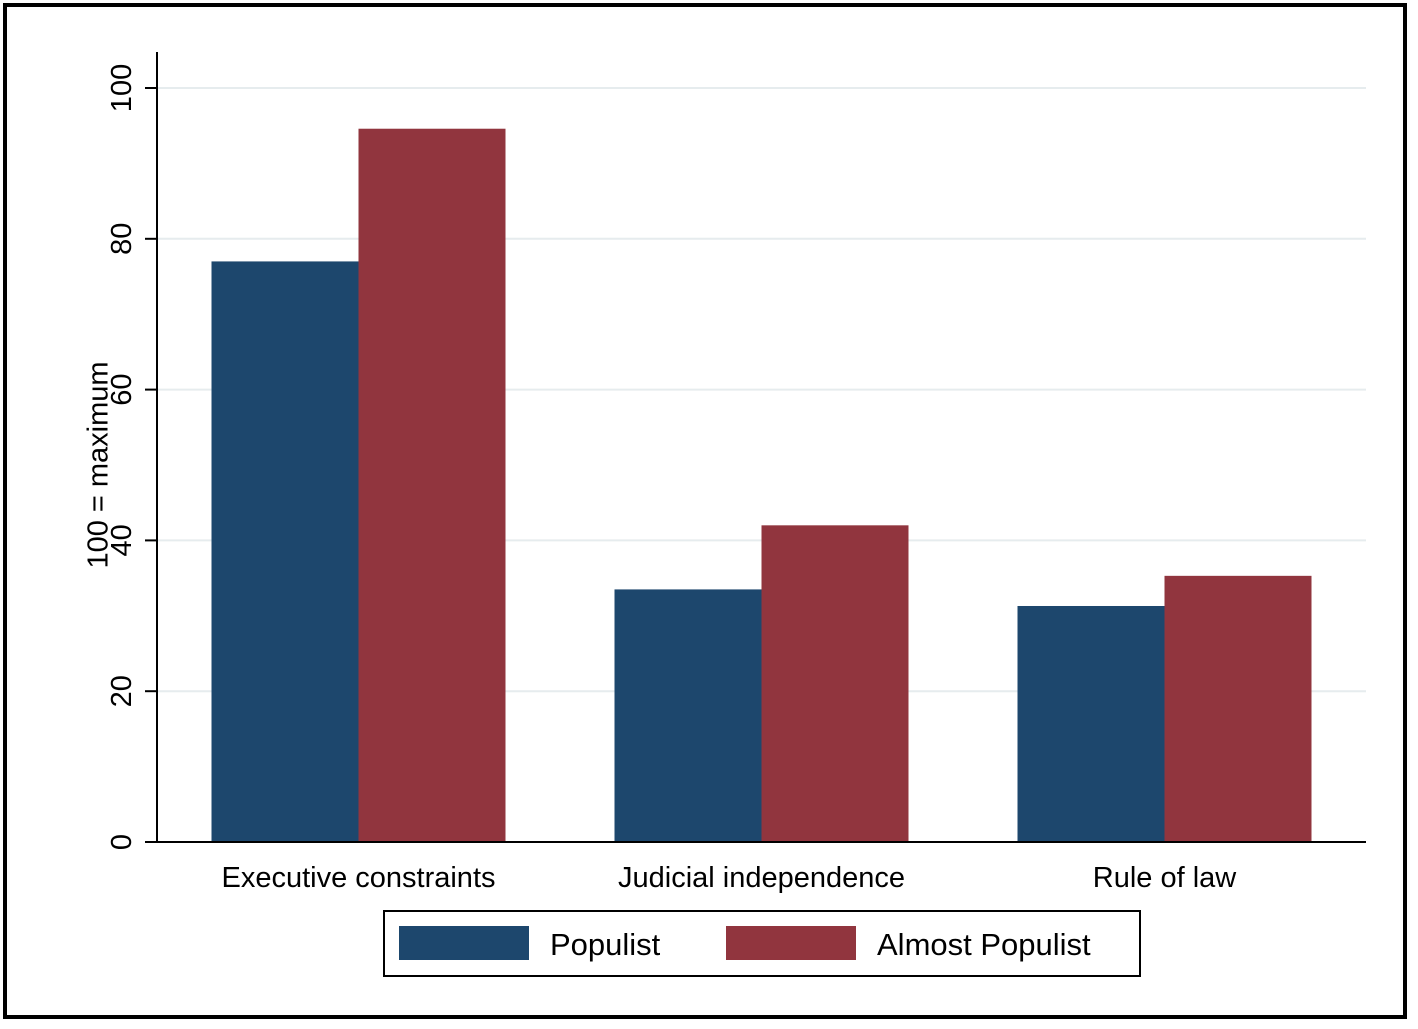  What do you see at coordinates (358, 878) in the screenshot?
I see `x-tick-label: Executive constraints` at bounding box center [358, 878].